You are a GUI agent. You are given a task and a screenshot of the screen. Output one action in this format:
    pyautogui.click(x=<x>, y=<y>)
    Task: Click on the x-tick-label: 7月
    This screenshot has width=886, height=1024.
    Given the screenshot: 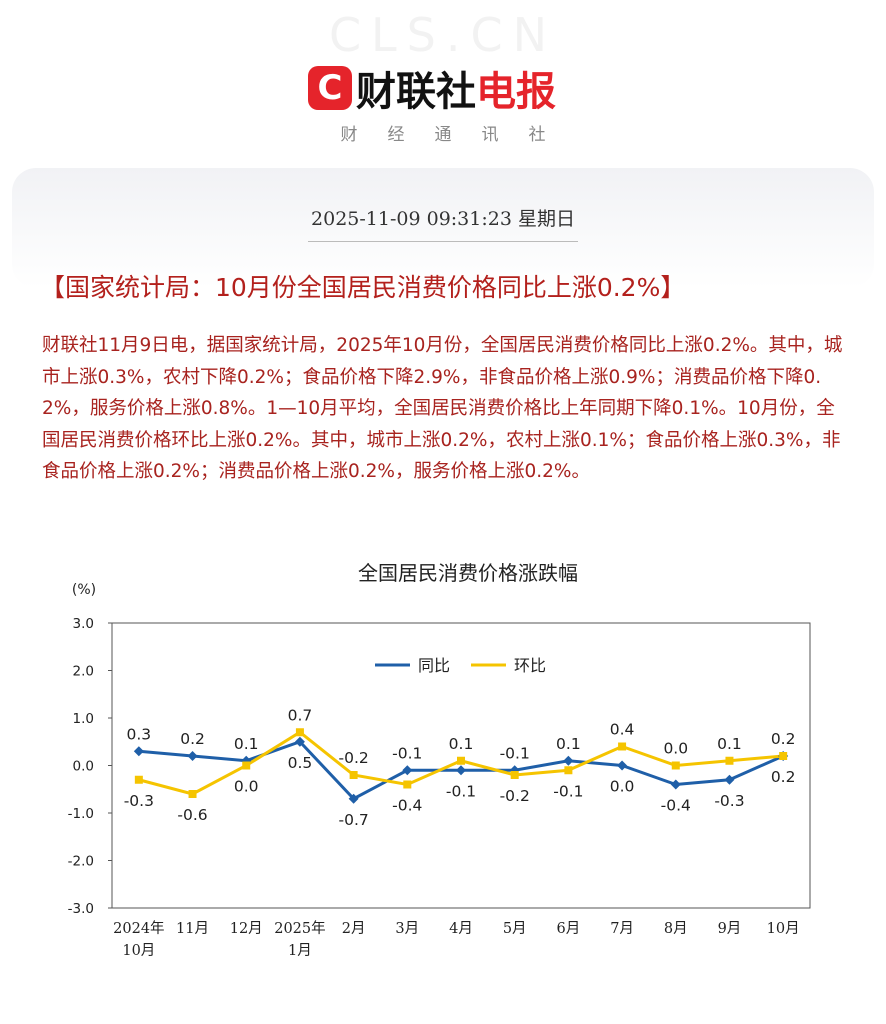 What is the action you would take?
    pyautogui.click(x=622, y=929)
    